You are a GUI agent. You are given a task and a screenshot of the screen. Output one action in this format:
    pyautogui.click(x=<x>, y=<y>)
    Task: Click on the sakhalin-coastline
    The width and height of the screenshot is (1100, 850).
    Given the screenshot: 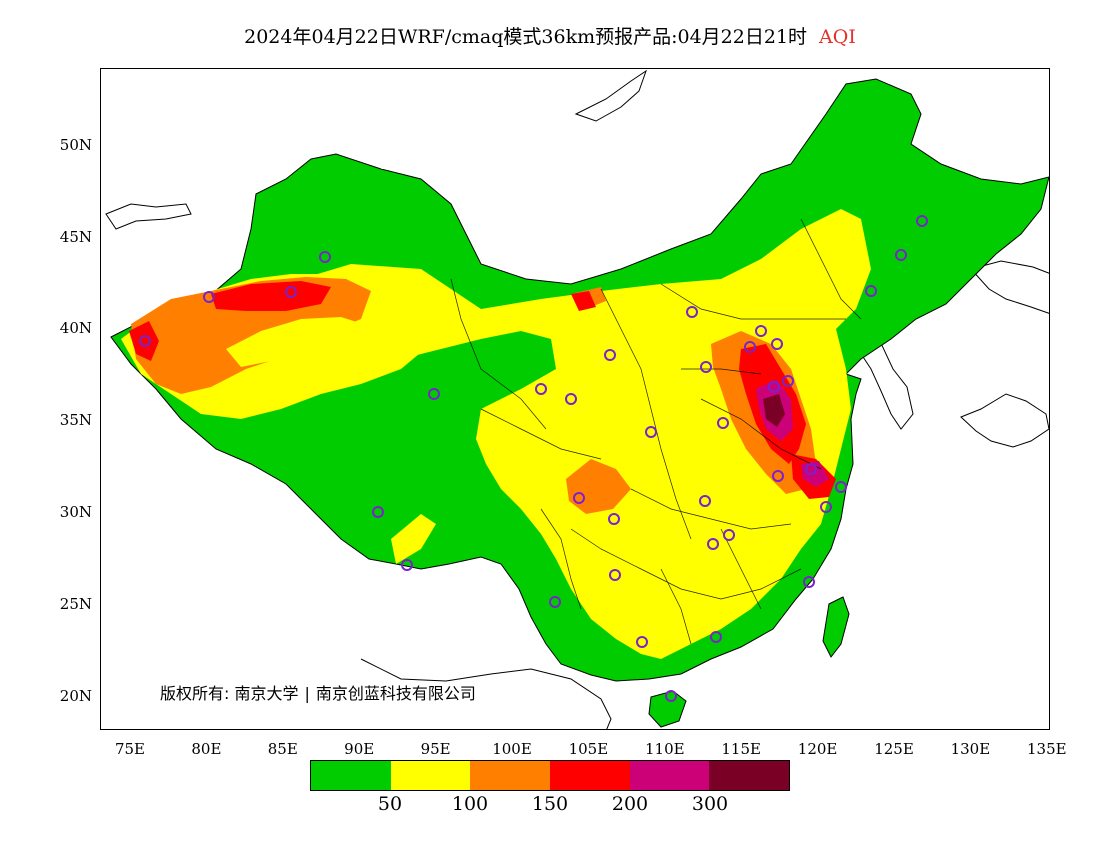 What is the action you would take?
    pyautogui.click(x=610, y=95)
    